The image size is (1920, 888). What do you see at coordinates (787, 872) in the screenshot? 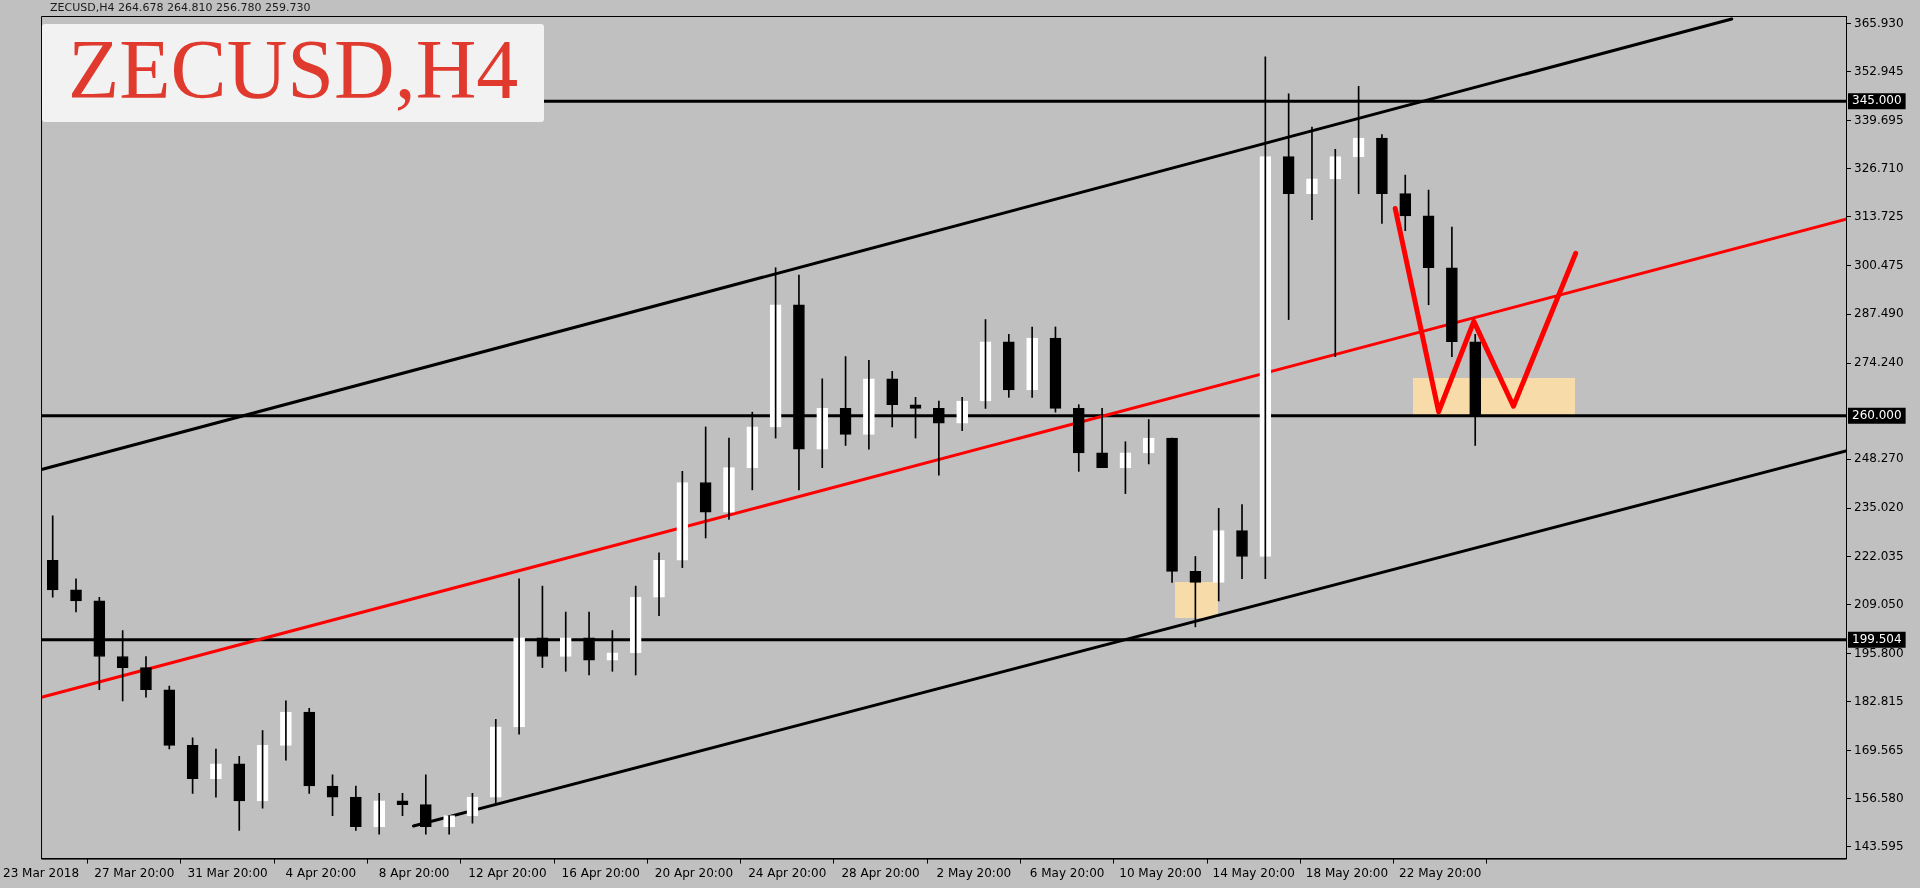
I see `x-tick-label: 24 Apr 20:00` at bounding box center [787, 872].